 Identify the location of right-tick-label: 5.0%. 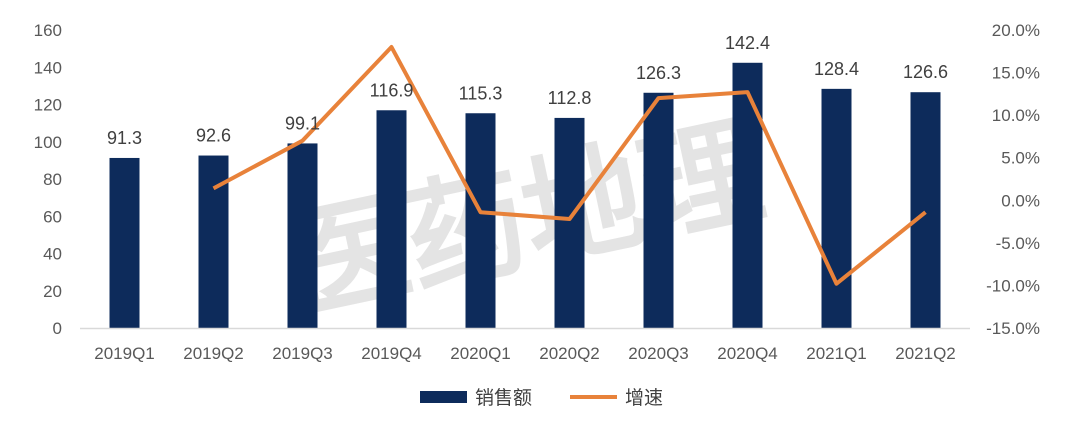
(1020, 158).